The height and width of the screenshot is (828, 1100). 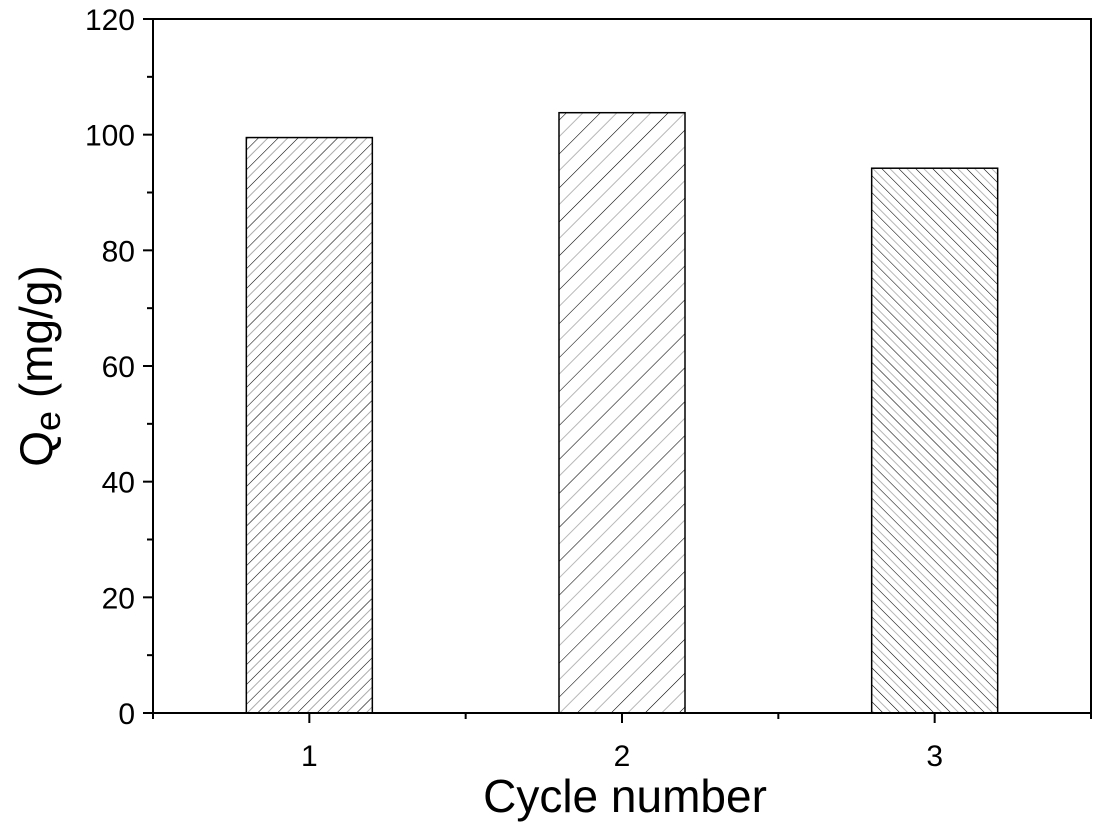 I want to click on y-axis-title: Qe (mg/g), so click(x=39, y=366).